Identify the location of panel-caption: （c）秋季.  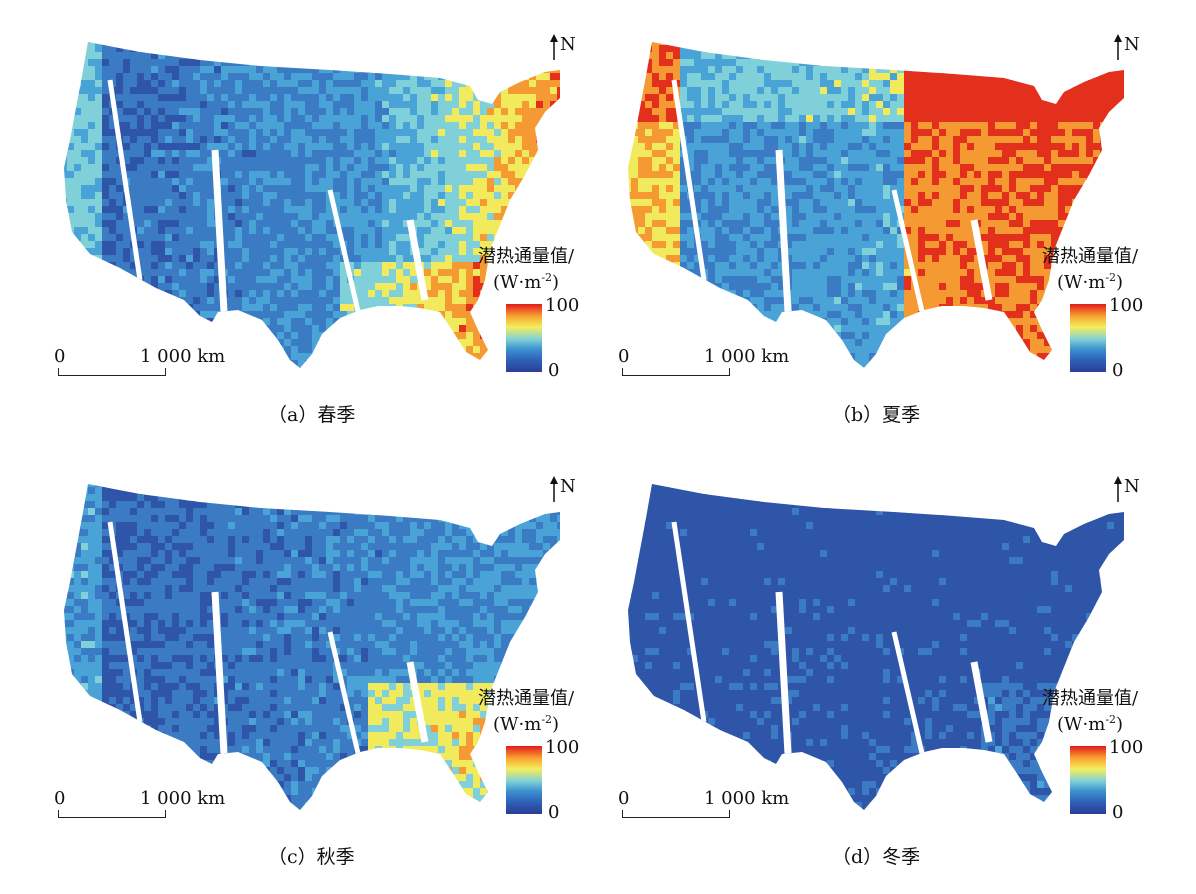
(311, 857).